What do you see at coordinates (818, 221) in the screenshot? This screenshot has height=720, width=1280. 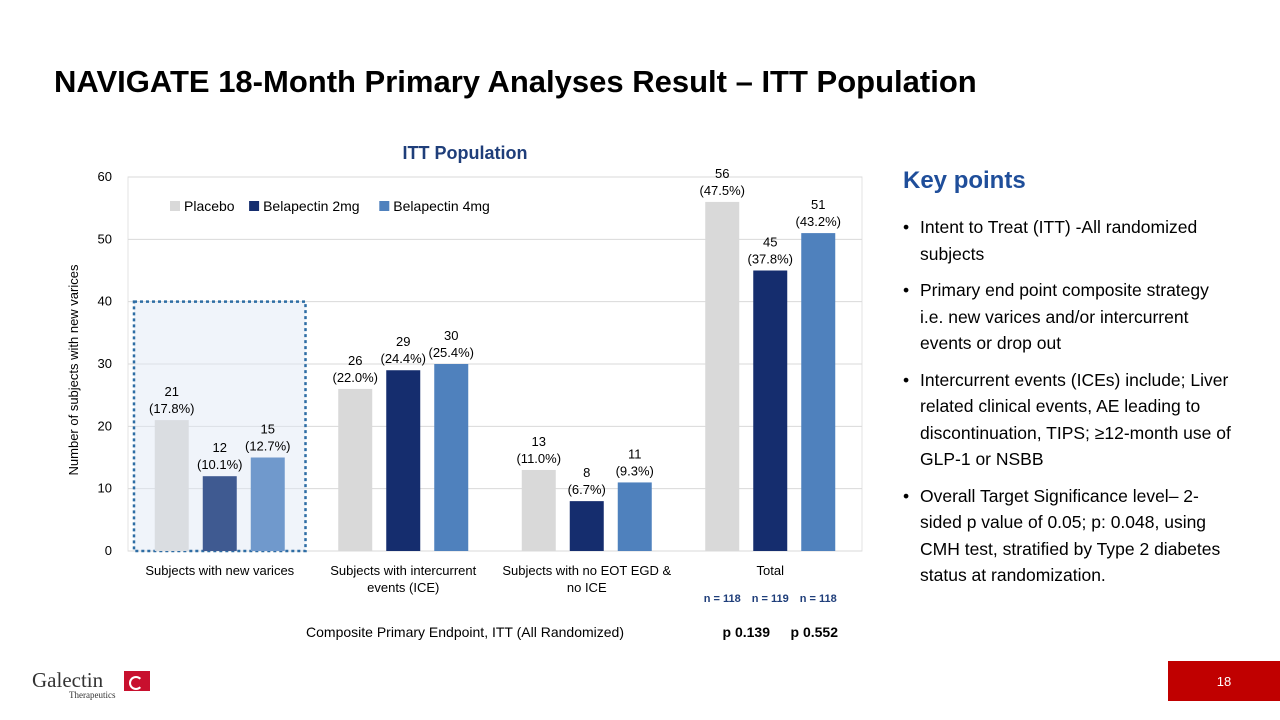 I see `data-label-percent: (43.2%)` at bounding box center [818, 221].